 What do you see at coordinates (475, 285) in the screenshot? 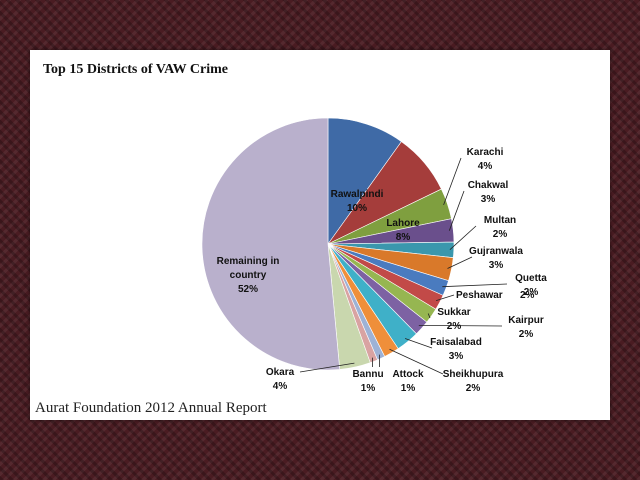
I see `leader-line-quetta` at bounding box center [475, 285].